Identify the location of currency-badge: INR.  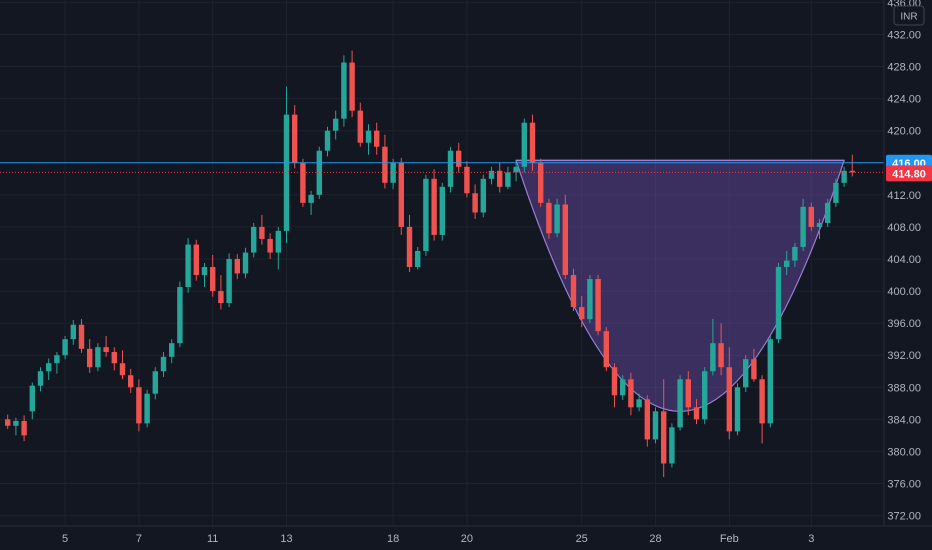
(909, 15).